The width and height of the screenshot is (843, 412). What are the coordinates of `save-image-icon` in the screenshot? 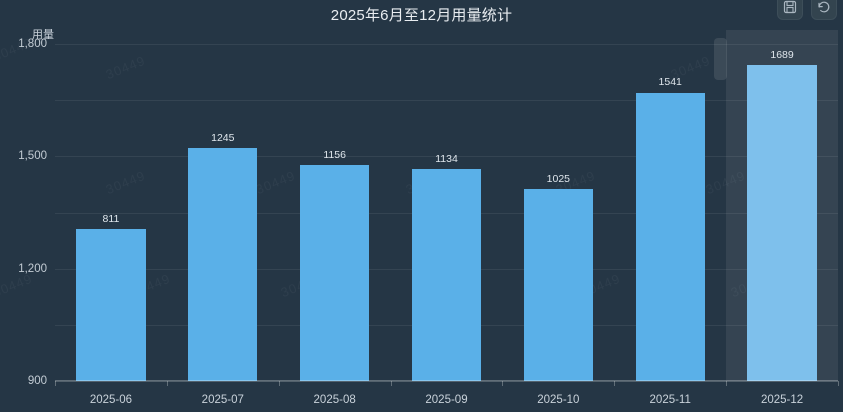 It's located at (790, 10).